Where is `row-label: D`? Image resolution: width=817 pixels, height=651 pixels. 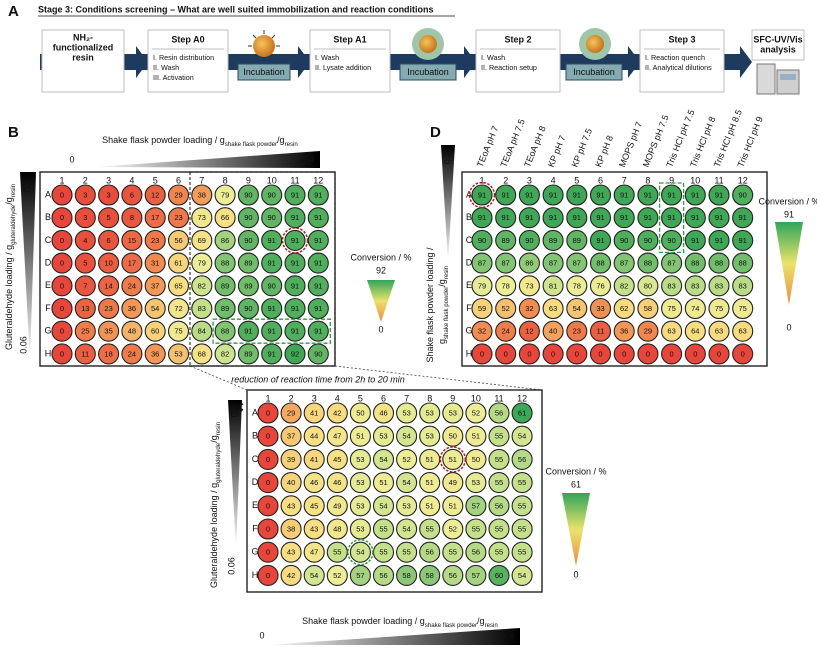
row-label: D is located at coordinates (469, 262).